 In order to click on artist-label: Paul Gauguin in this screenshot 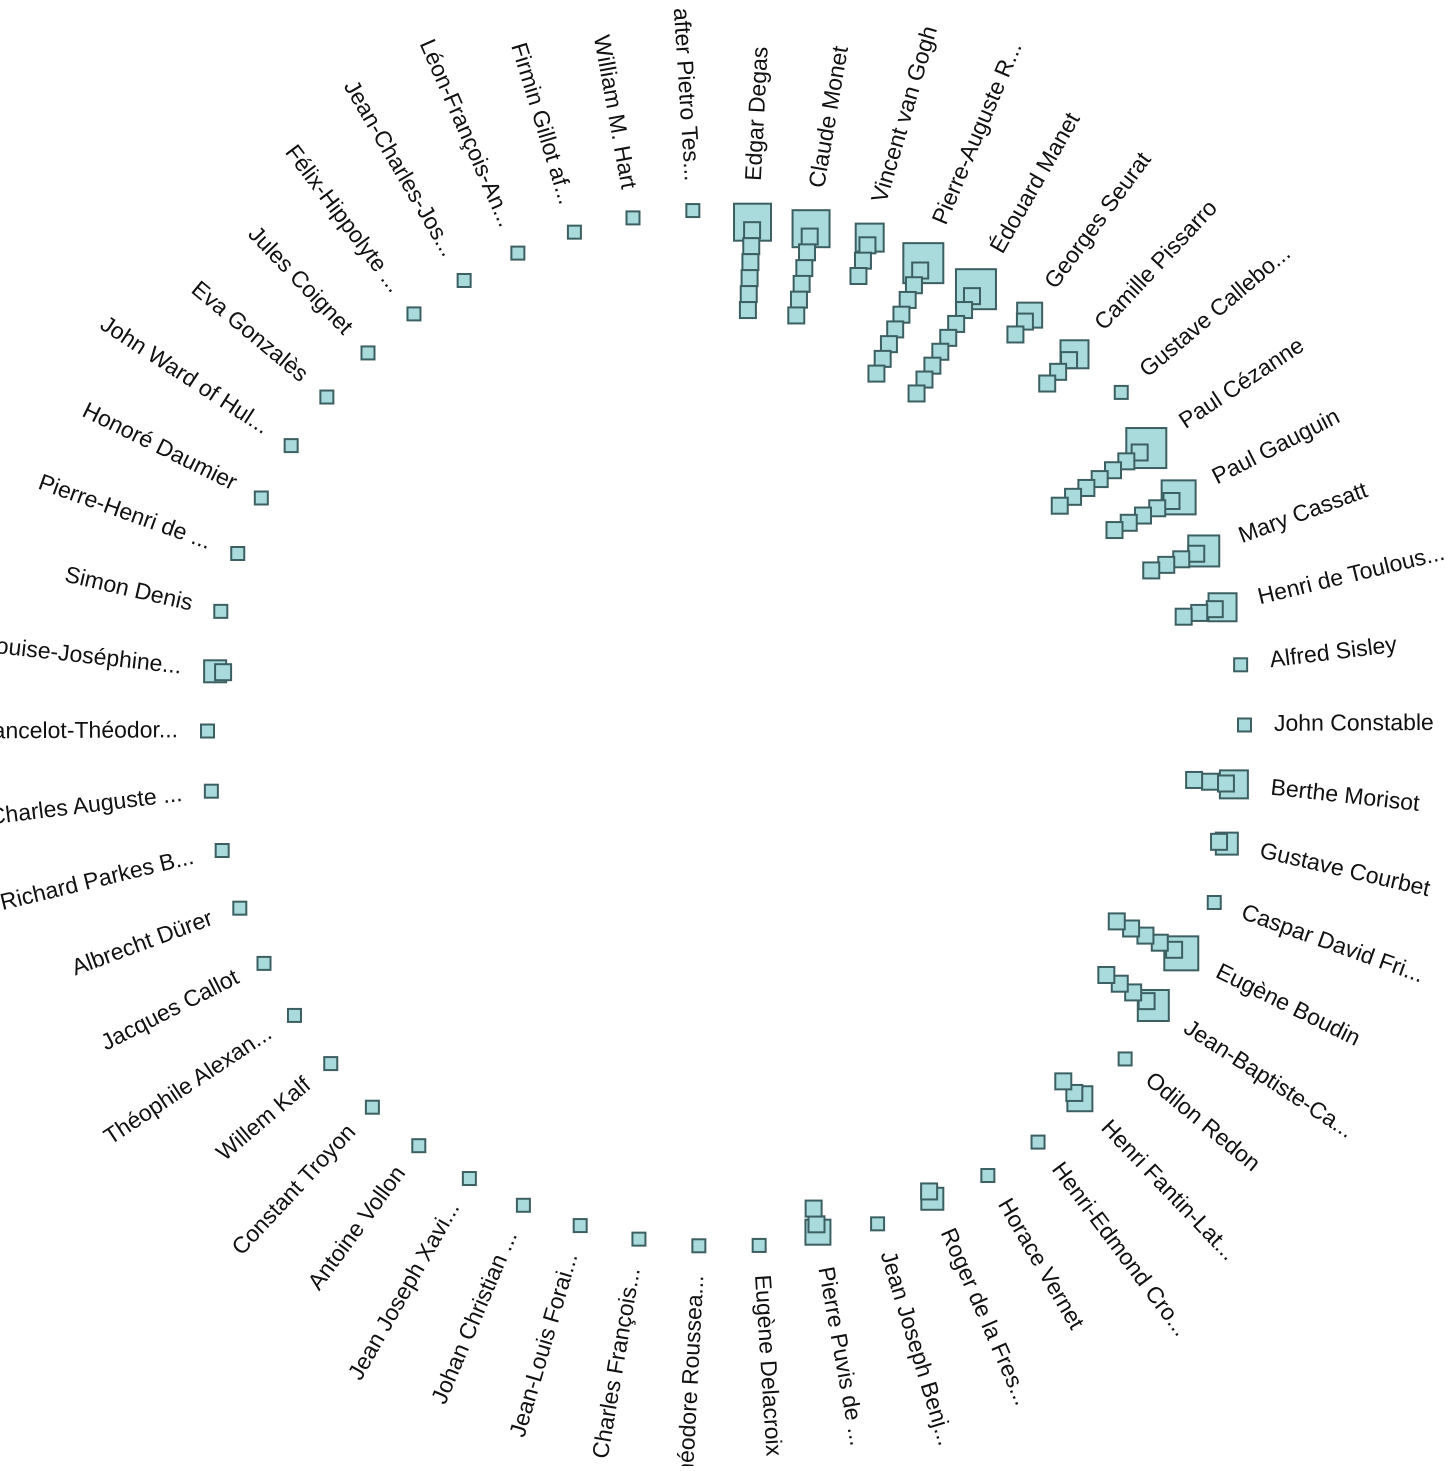, I will do `click(1275, 446)`.